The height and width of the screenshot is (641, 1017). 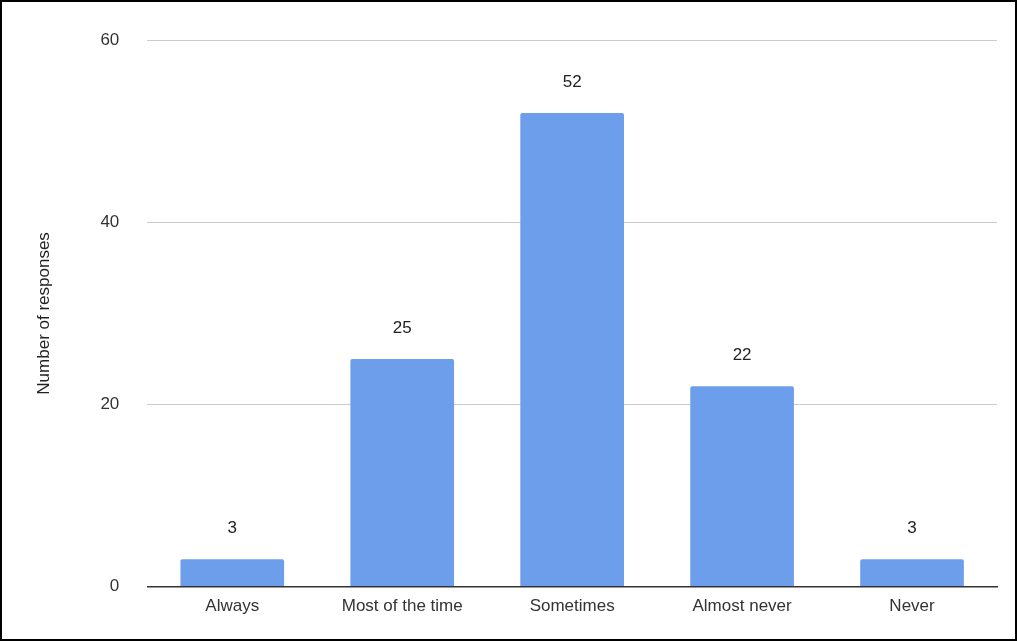 What do you see at coordinates (572, 82) in the screenshot?
I see `data-label: 52` at bounding box center [572, 82].